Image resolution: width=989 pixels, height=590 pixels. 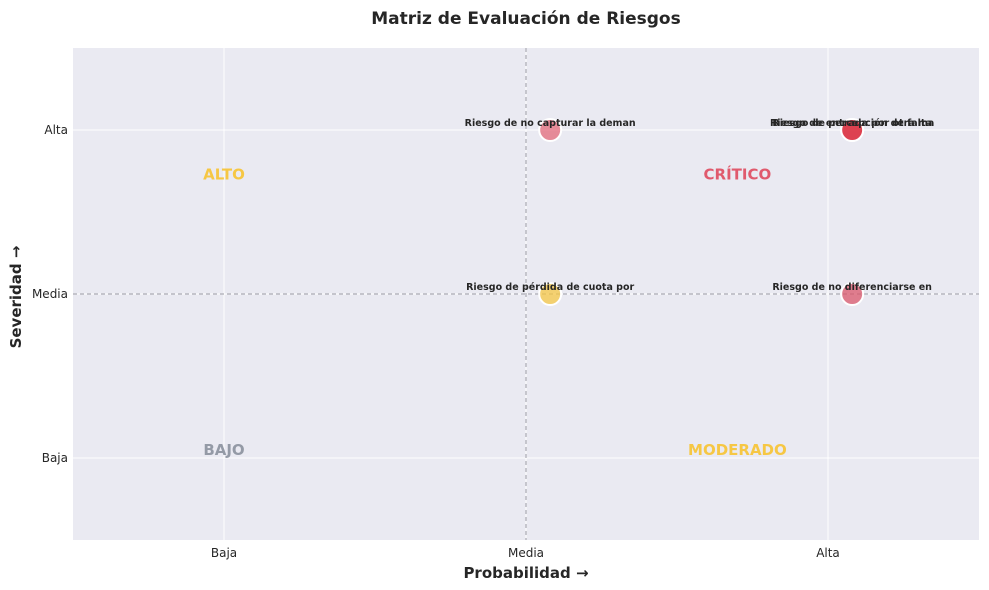 I want to click on risk-point-label: Riesgo de no diferenciarse en, so click(x=852, y=287).